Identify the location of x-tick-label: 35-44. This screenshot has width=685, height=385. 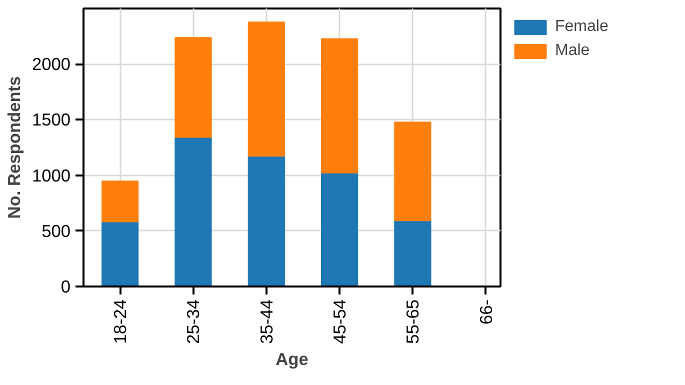
(266, 321).